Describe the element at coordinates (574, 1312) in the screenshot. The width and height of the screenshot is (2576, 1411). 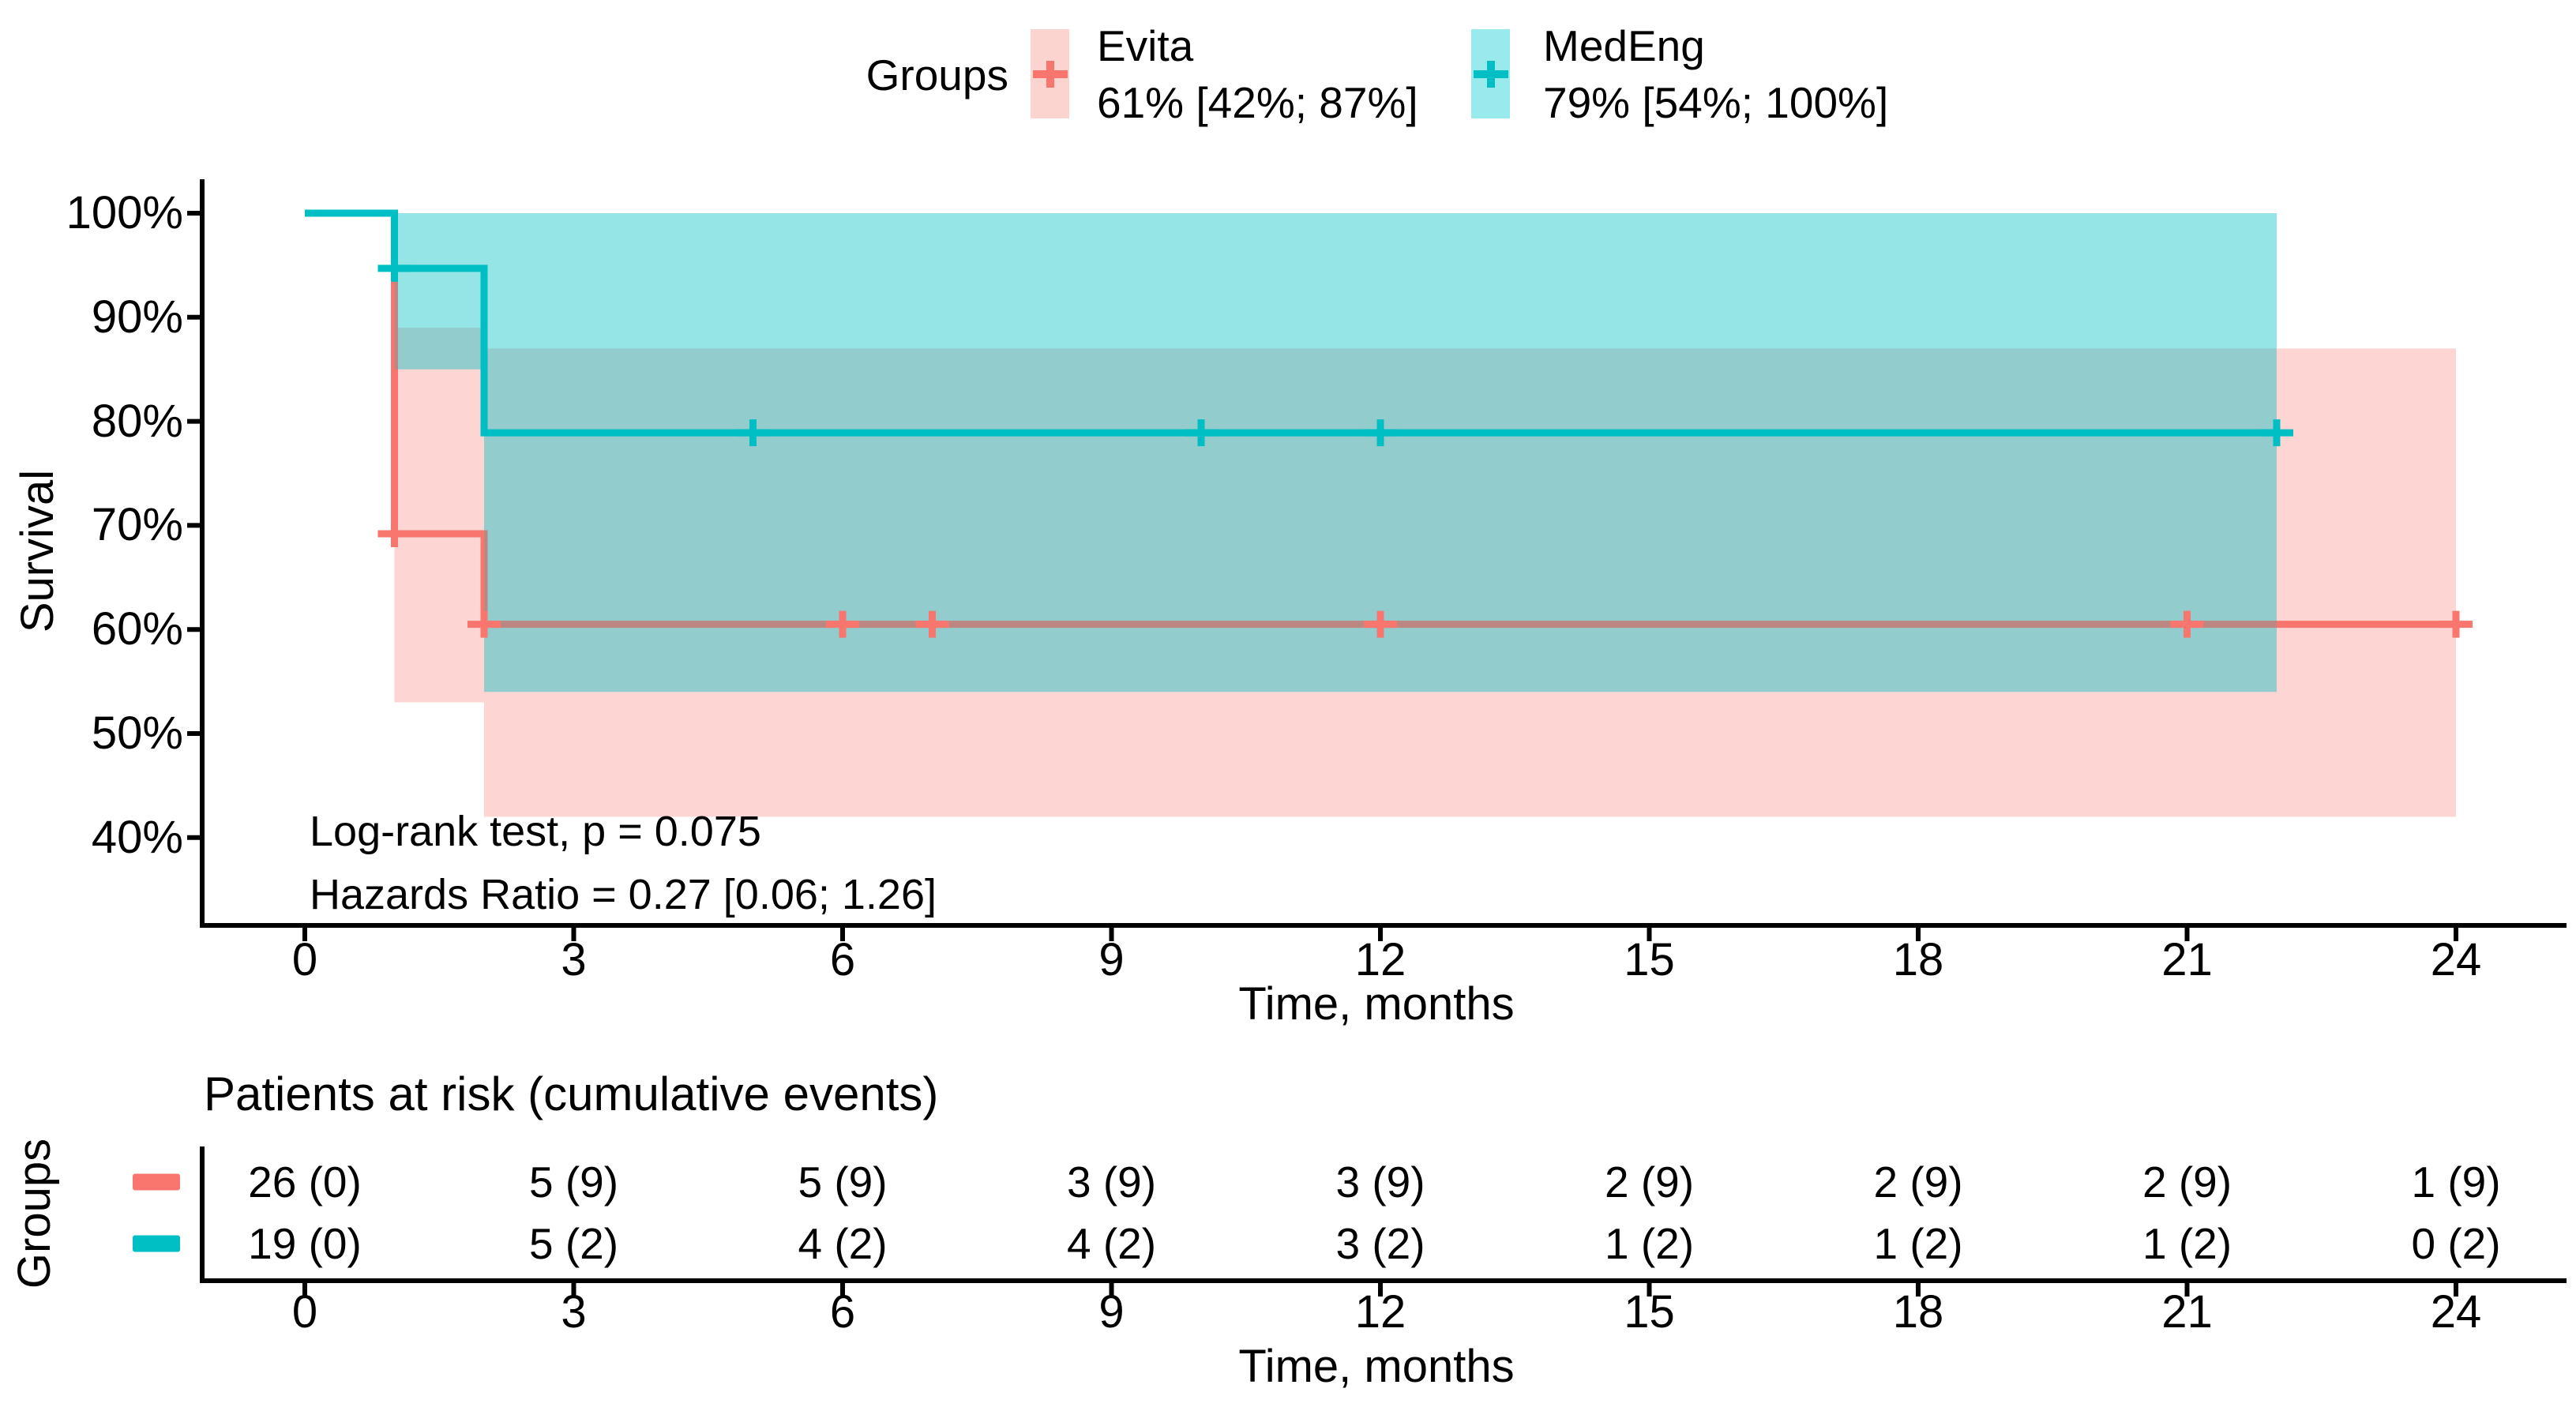
I see `risk-x-tick-label: 3` at that location.